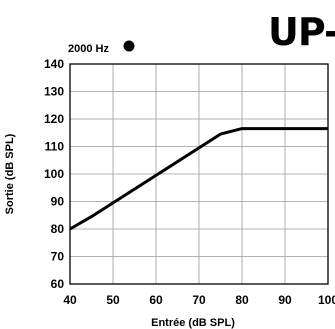 This screenshot has height=329, width=335. I want to click on y-tick-label: 90, so click(58, 202).